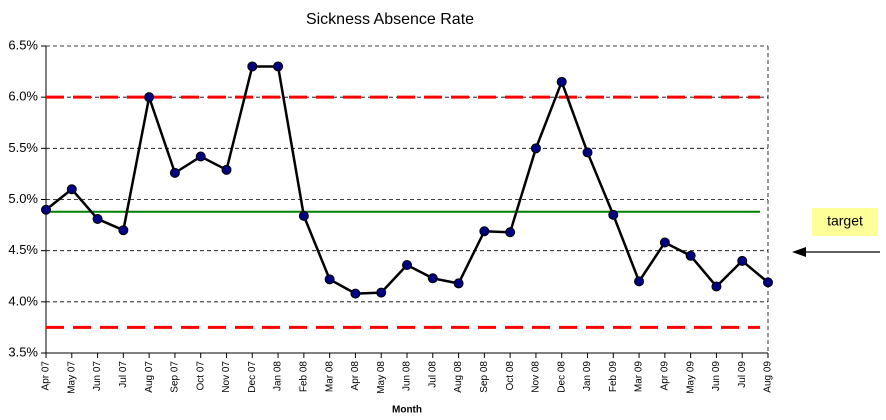 The width and height of the screenshot is (886, 420). What do you see at coordinates (278, 376) in the screenshot?
I see `x-tick-label: Jan 08` at bounding box center [278, 376].